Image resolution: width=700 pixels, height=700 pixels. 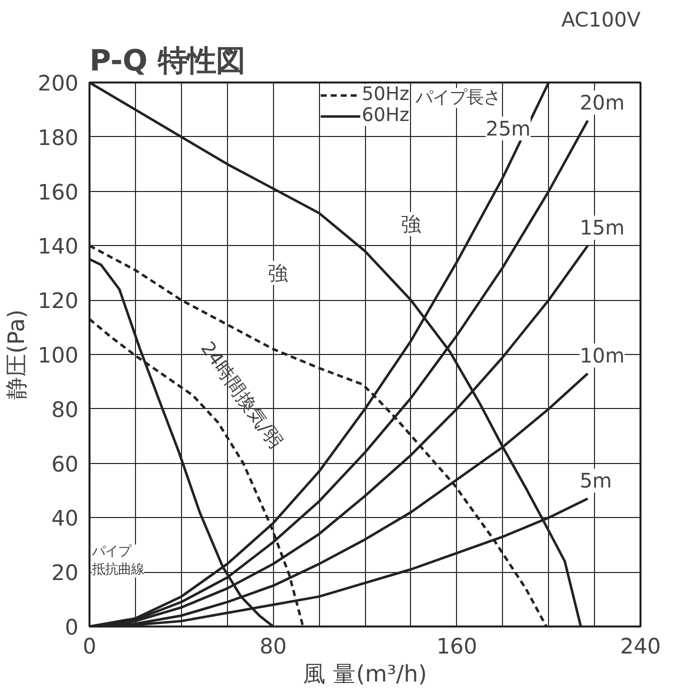 I want to click on y-tick-label: 140, so click(x=58, y=247).